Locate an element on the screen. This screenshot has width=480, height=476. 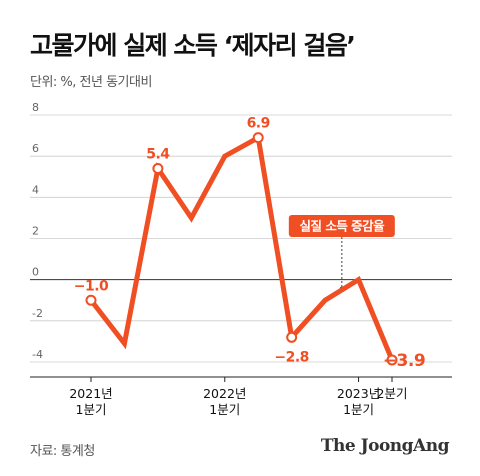
data-label: 6.9 is located at coordinates (258, 124).